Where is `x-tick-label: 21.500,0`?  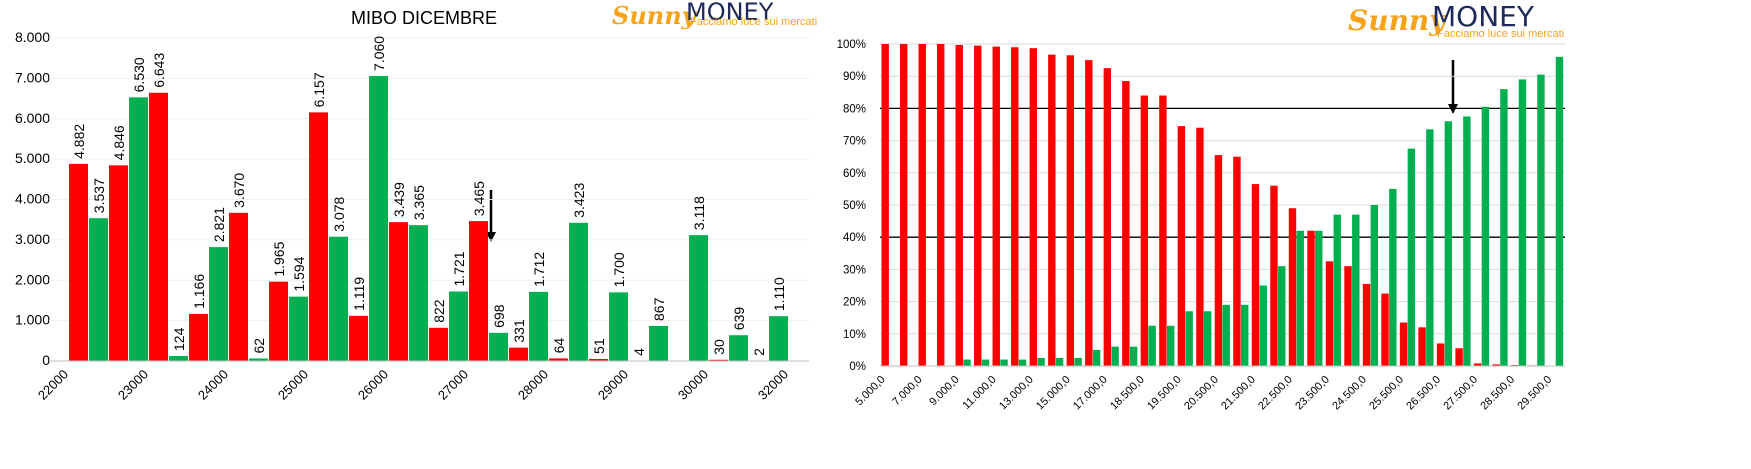 x-tick-label: 21.500,0 is located at coordinates (1238, 393).